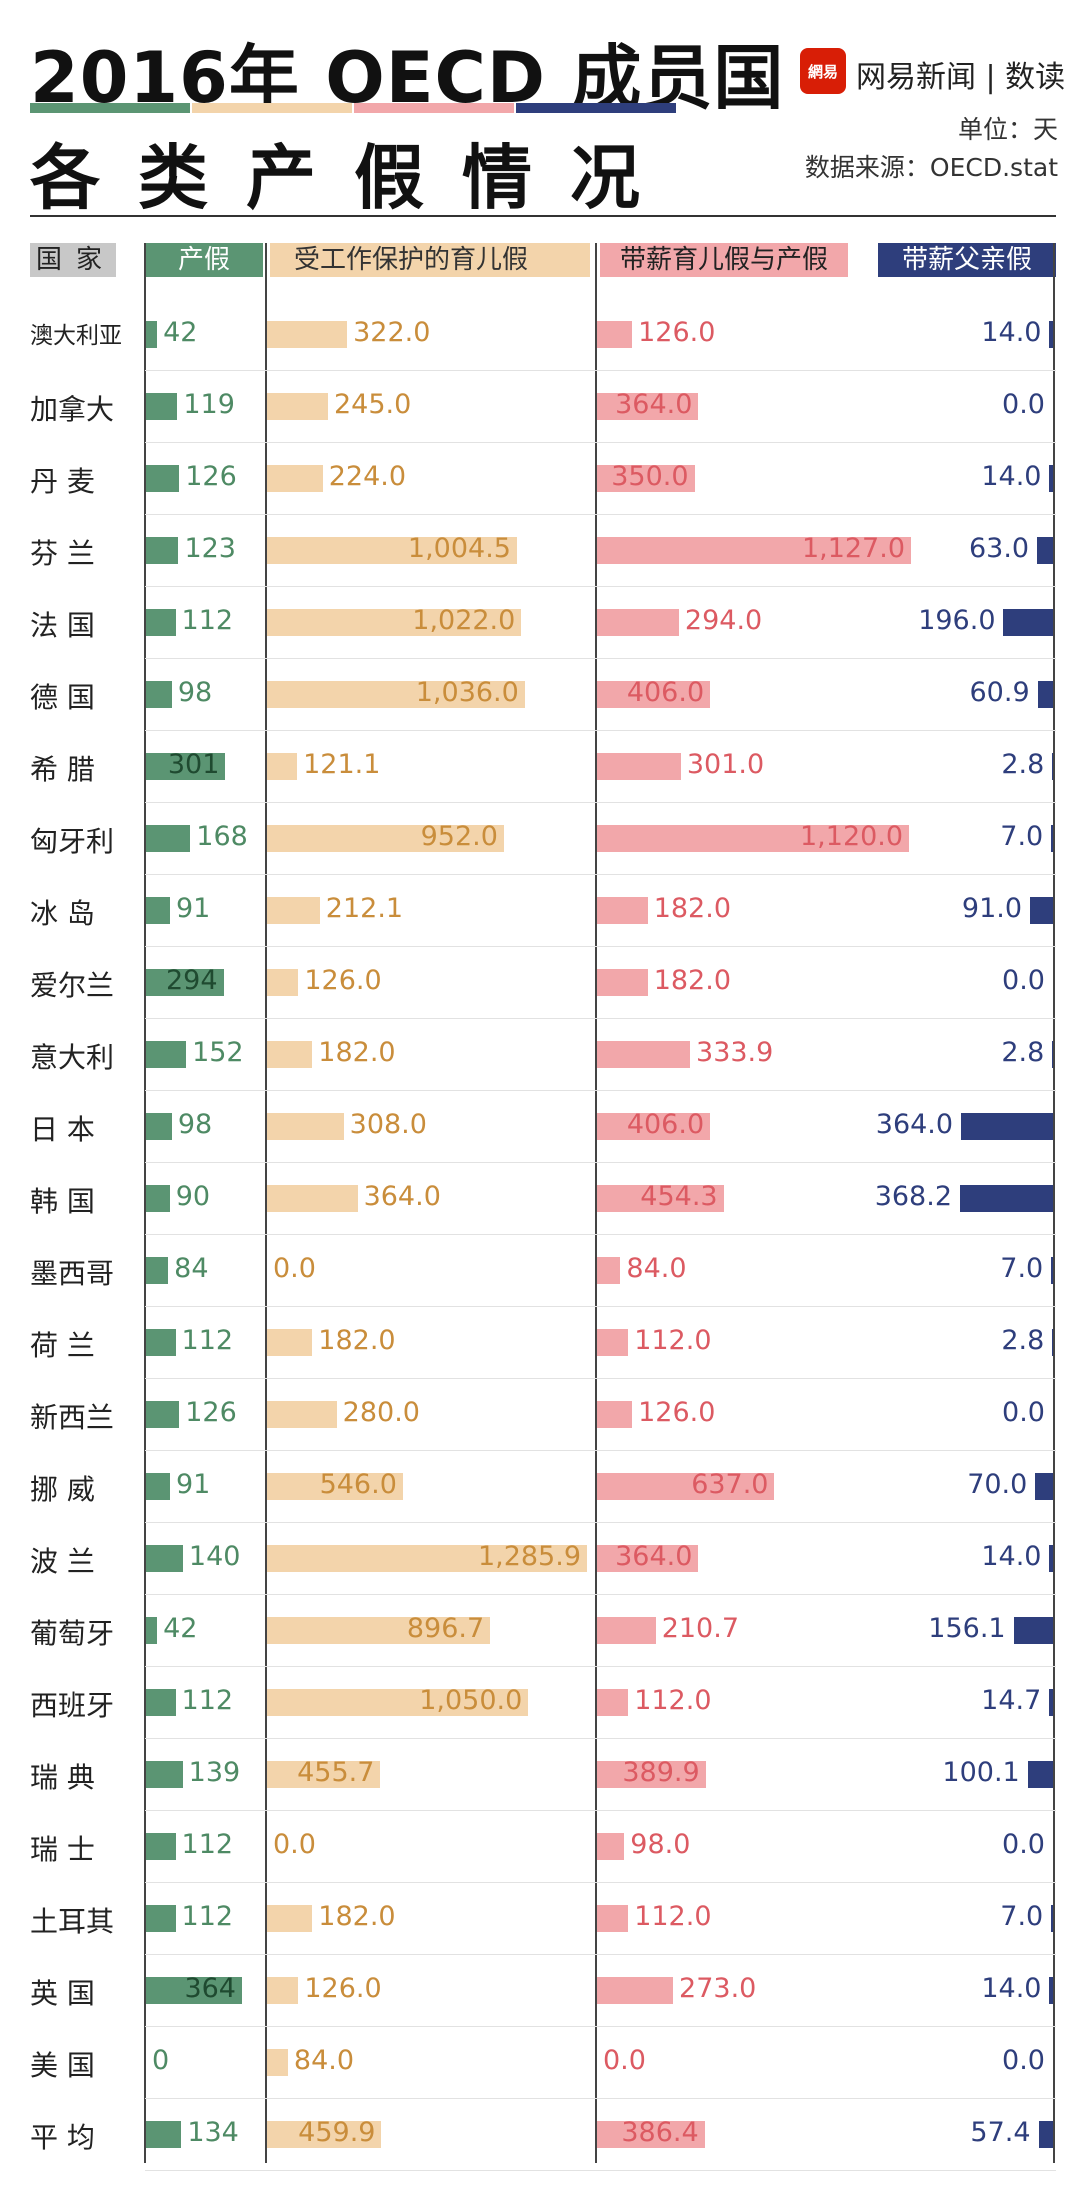 Image resolution: width=1080 pixels, height=2196 pixels. I want to click on country-label: 芬 兰, so click(62, 553).